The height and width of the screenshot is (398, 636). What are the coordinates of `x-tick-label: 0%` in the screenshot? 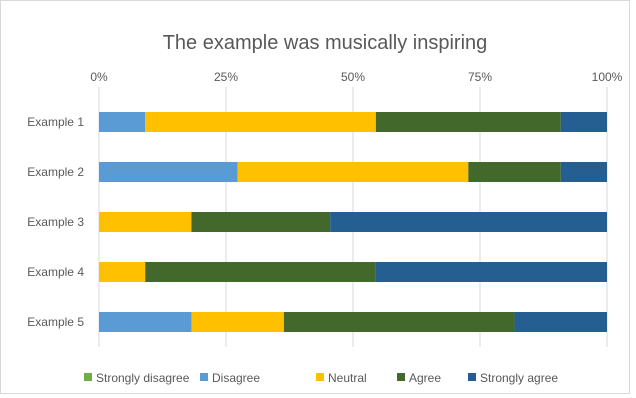 It's located at (99, 77).